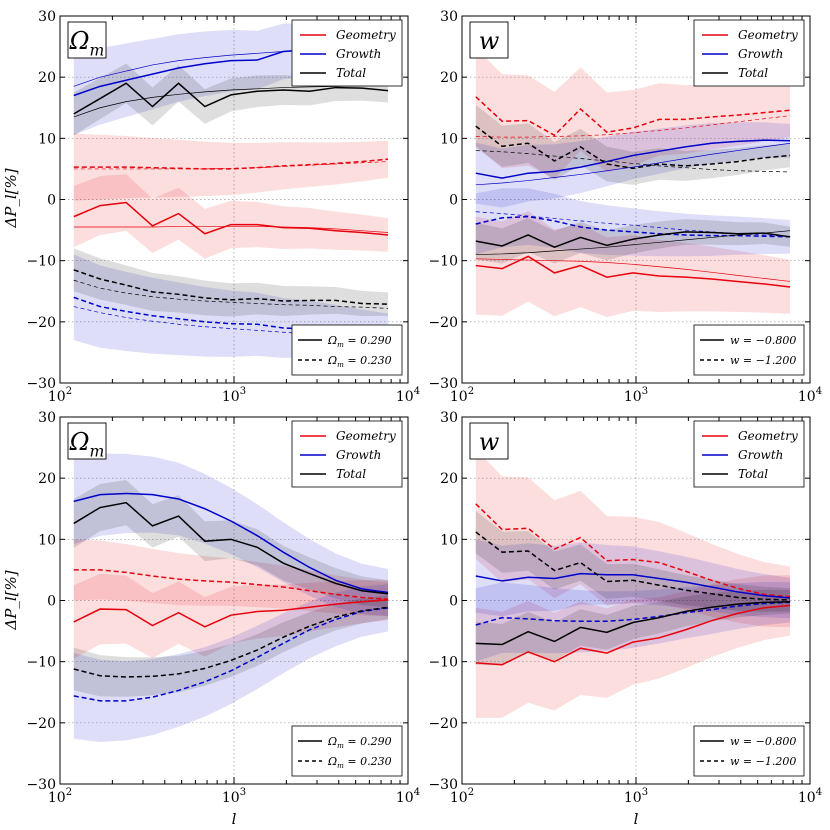 The image size is (830, 830). What do you see at coordinates (489, 40) in the screenshot?
I see `param-label-box: w` at bounding box center [489, 40].